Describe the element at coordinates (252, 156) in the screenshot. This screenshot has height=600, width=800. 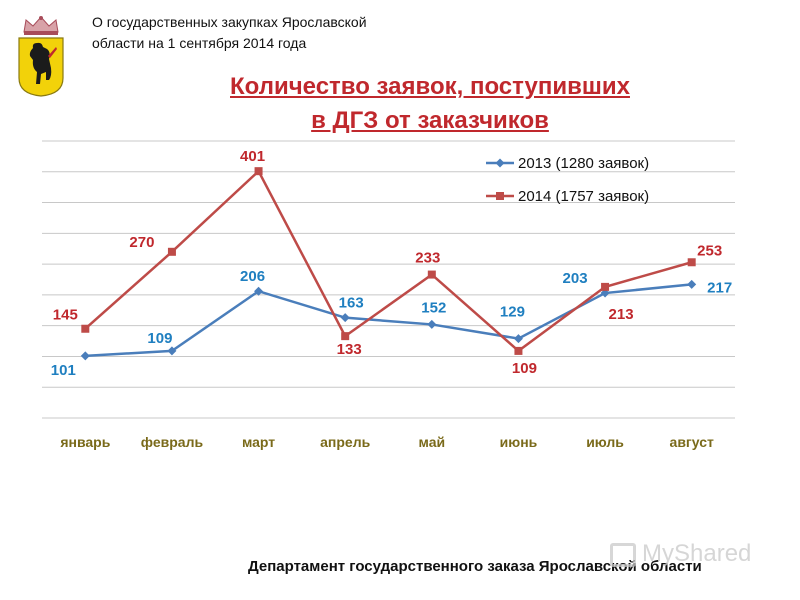
I see `data-label: 401` at that location.